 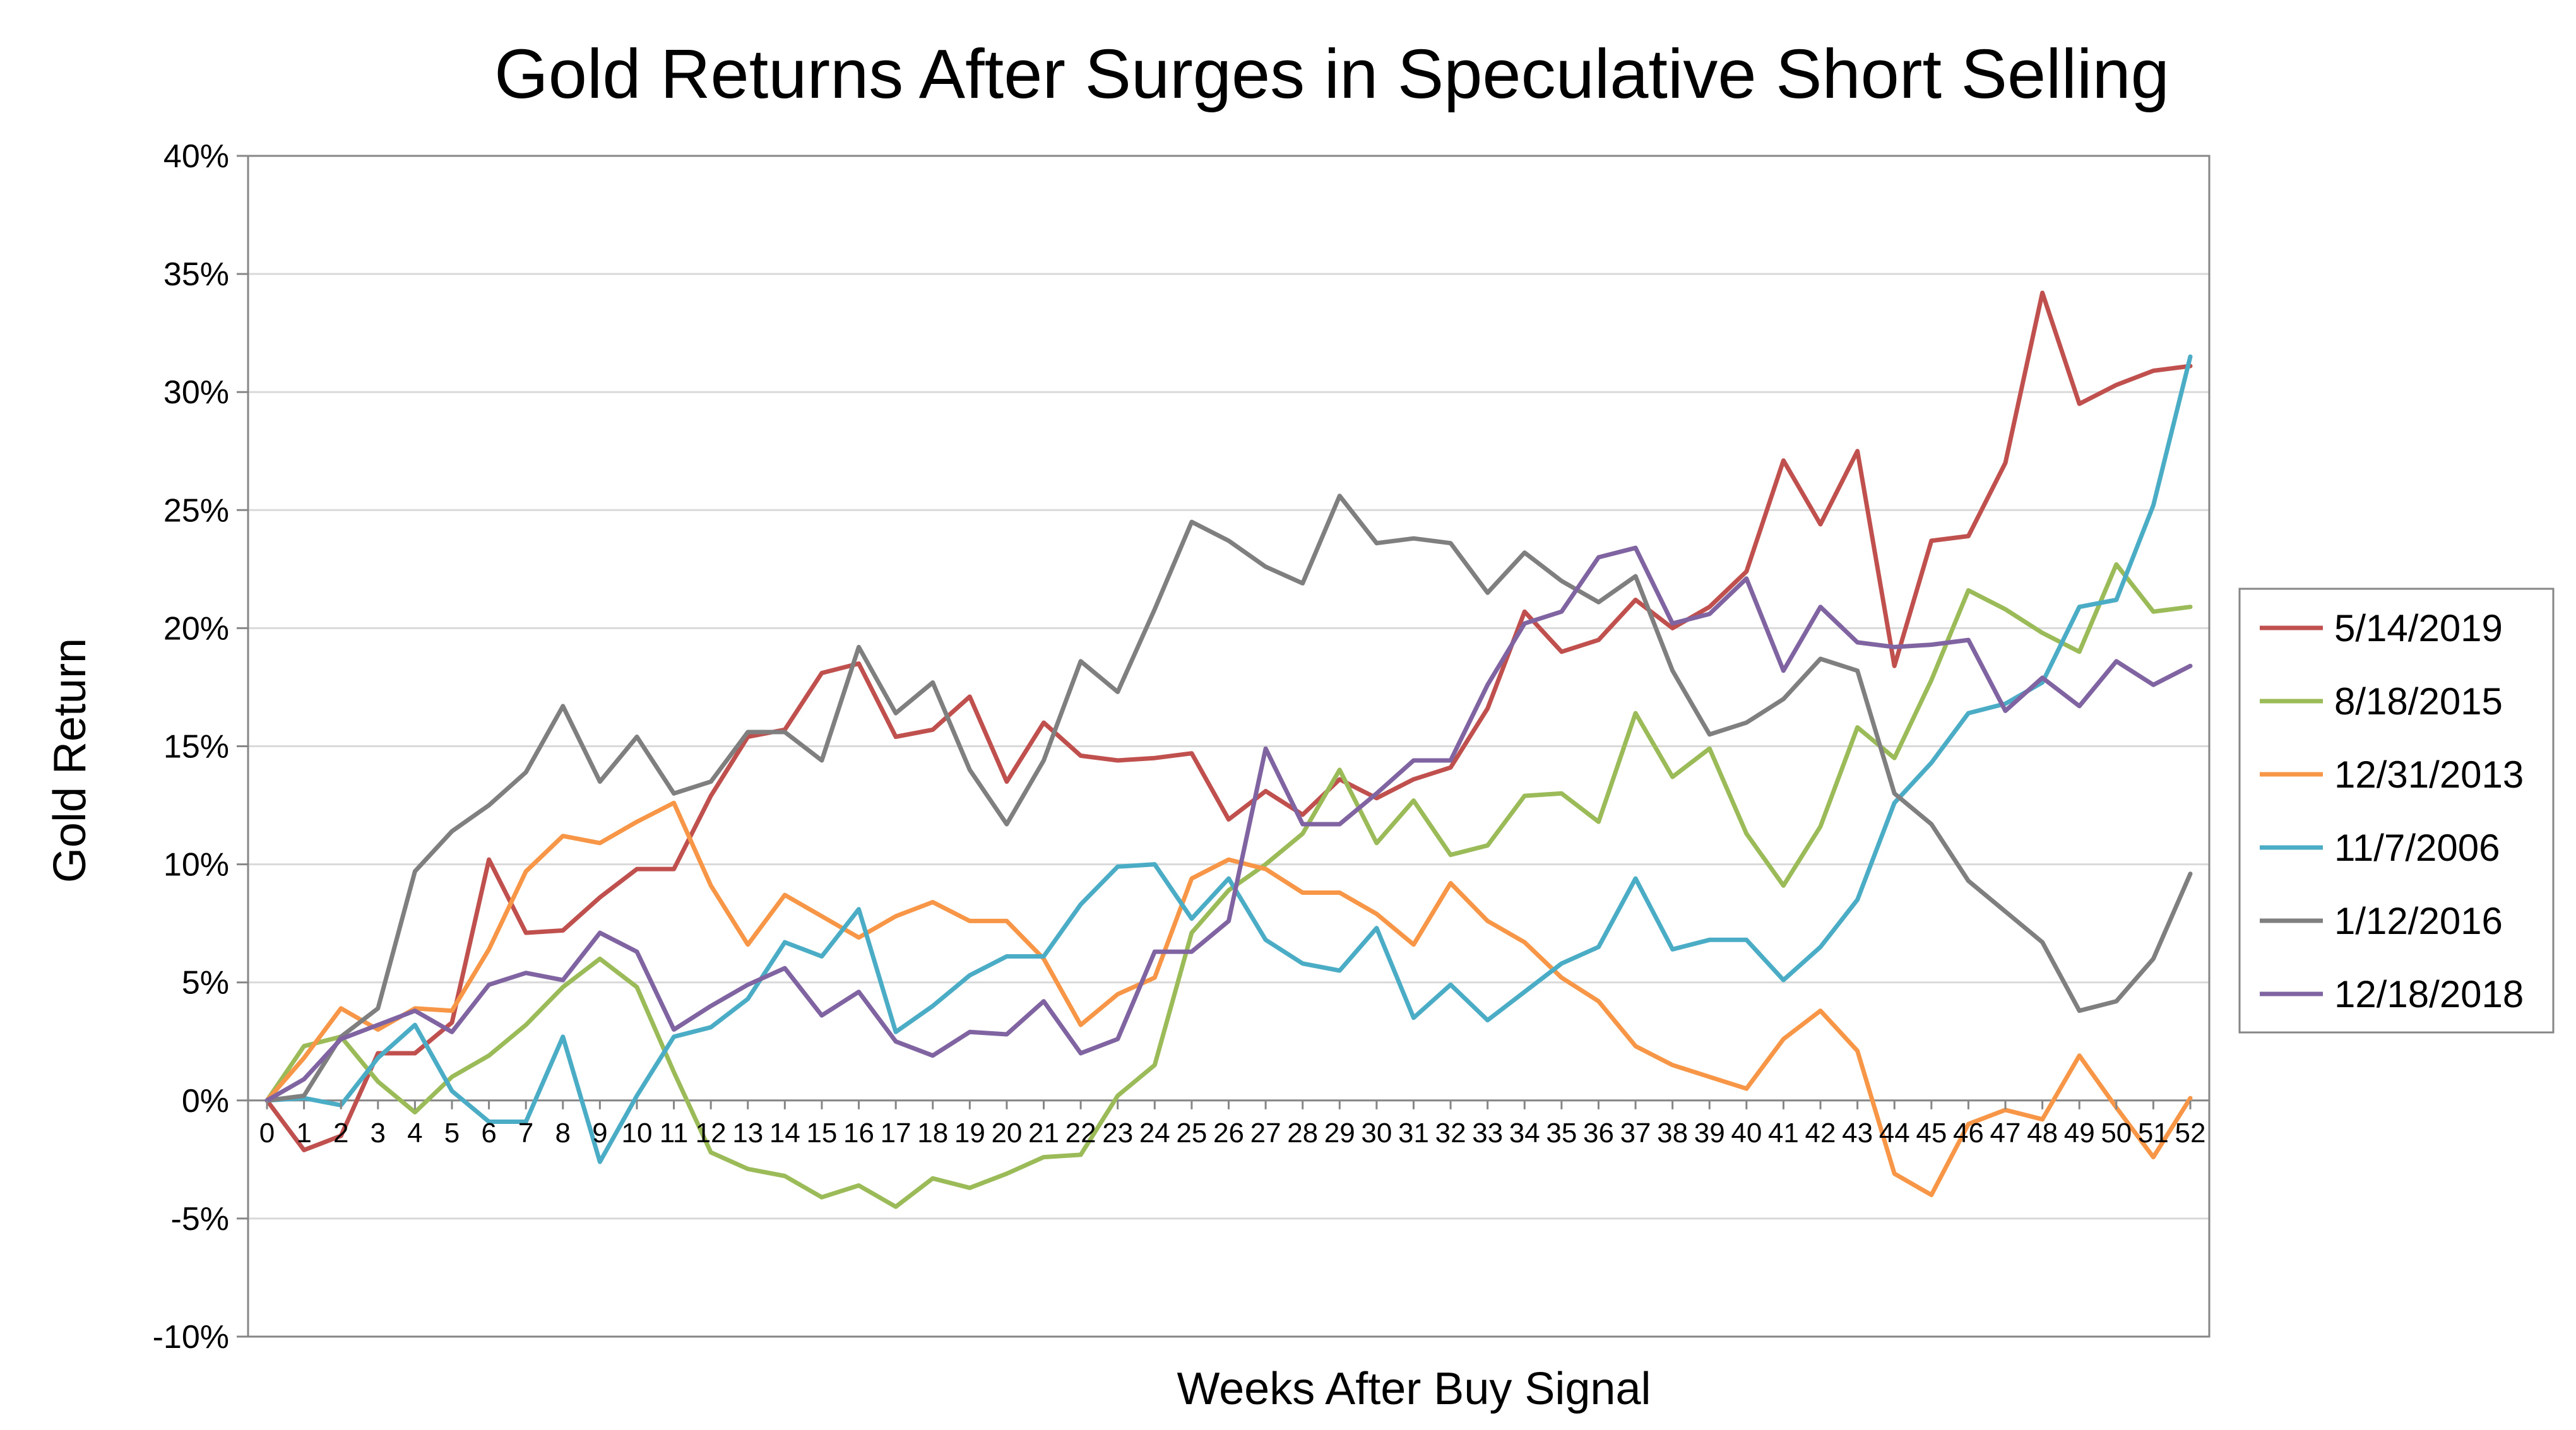 I want to click on x-tick-label: 47, so click(x=2005, y=1133).